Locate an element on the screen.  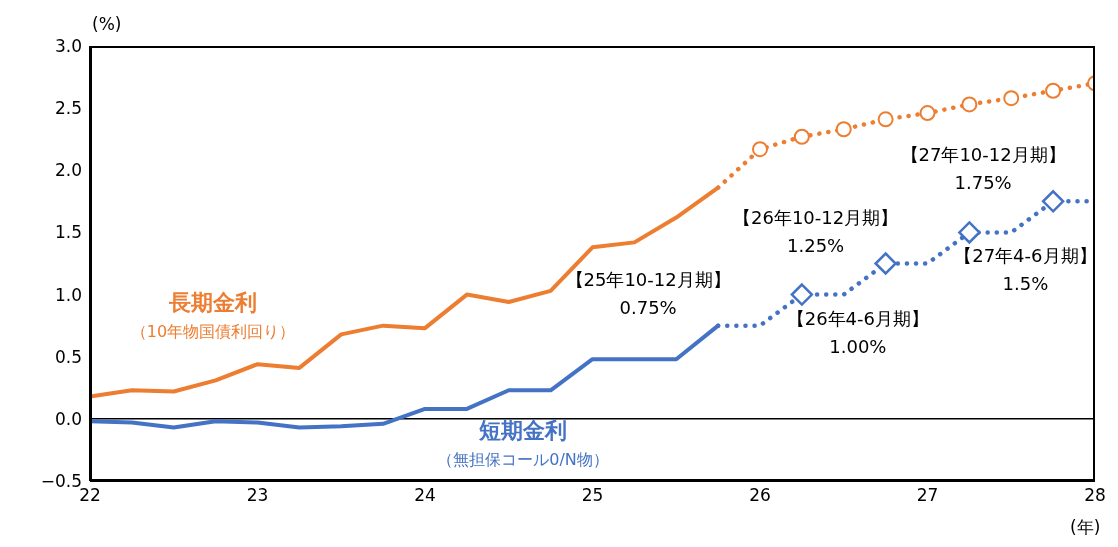
x-tick-label: 28 is located at coordinates (1095, 495).